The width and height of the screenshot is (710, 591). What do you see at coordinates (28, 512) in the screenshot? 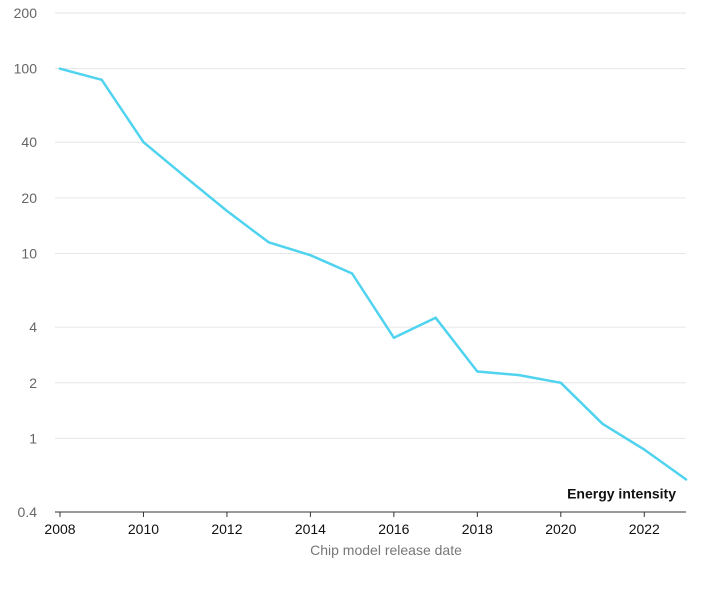
I see `y-tick-label: 0.4` at bounding box center [28, 512].